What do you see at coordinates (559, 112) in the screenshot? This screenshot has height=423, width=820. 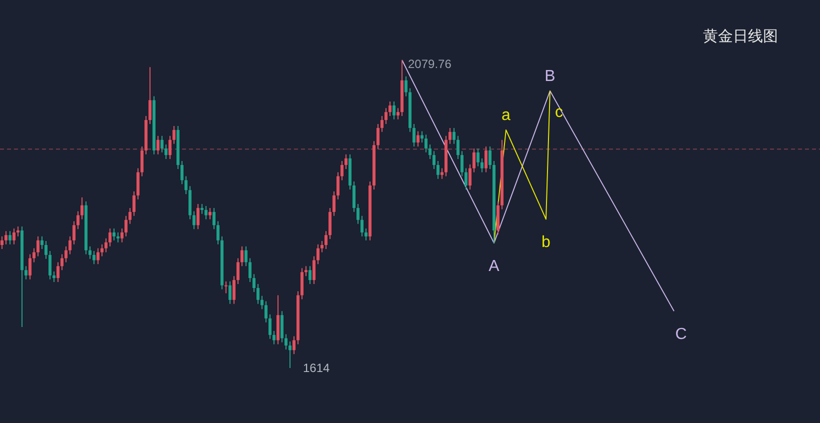 I see `data-label: c` at bounding box center [559, 112].